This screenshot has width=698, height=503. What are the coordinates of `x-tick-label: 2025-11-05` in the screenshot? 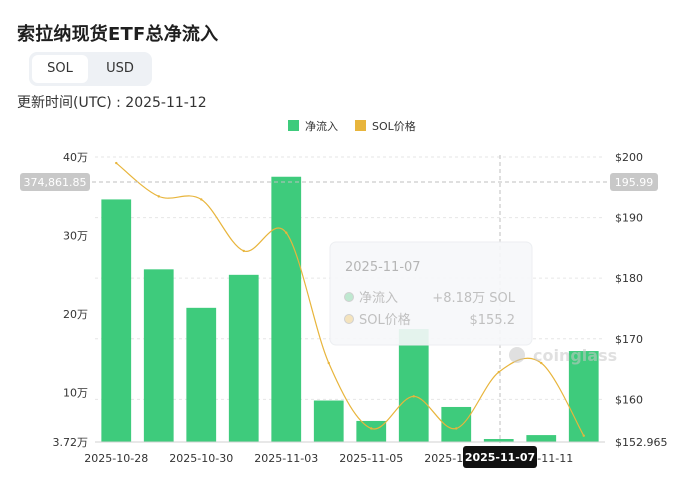 It's located at (371, 458).